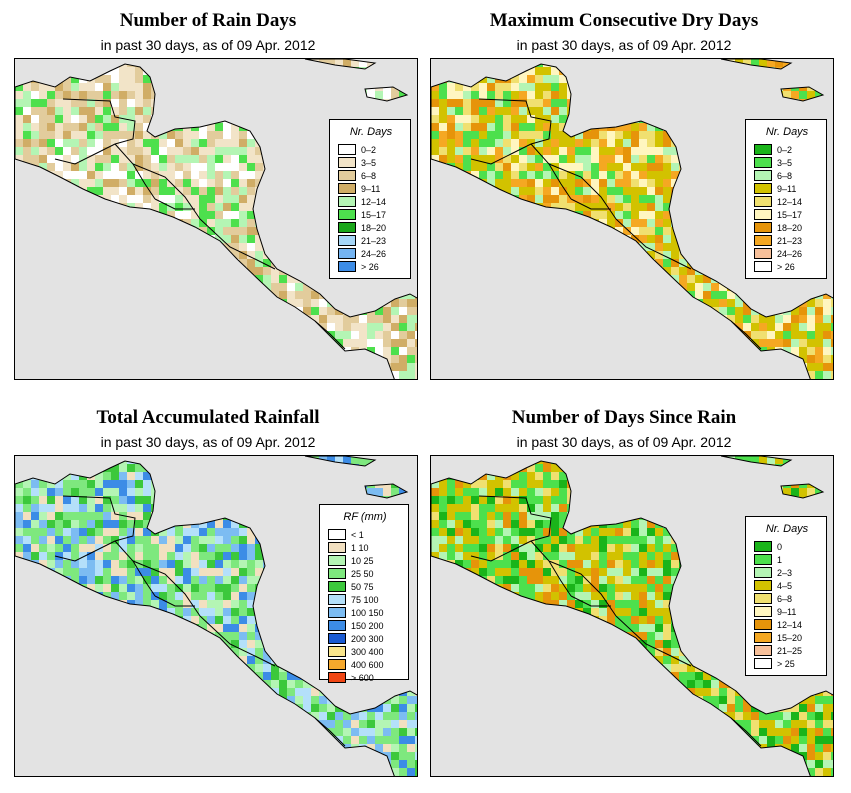 This screenshot has height=793, width=851. I want to click on legend-row: 24–26, so click(371, 253).